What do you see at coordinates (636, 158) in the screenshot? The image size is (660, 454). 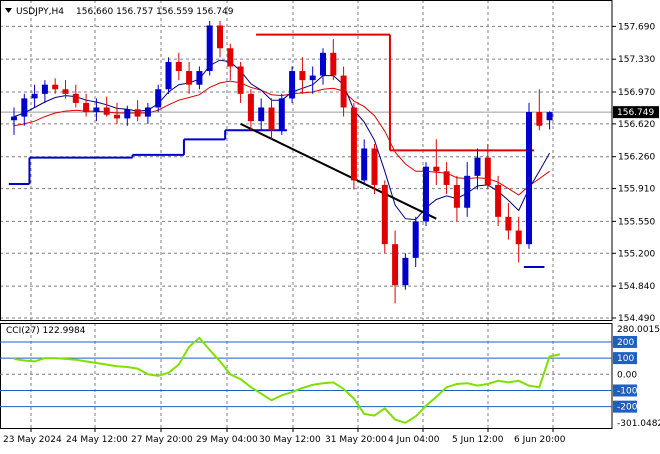 I see `price-tick-label: 156.260` at bounding box center [636, 158].